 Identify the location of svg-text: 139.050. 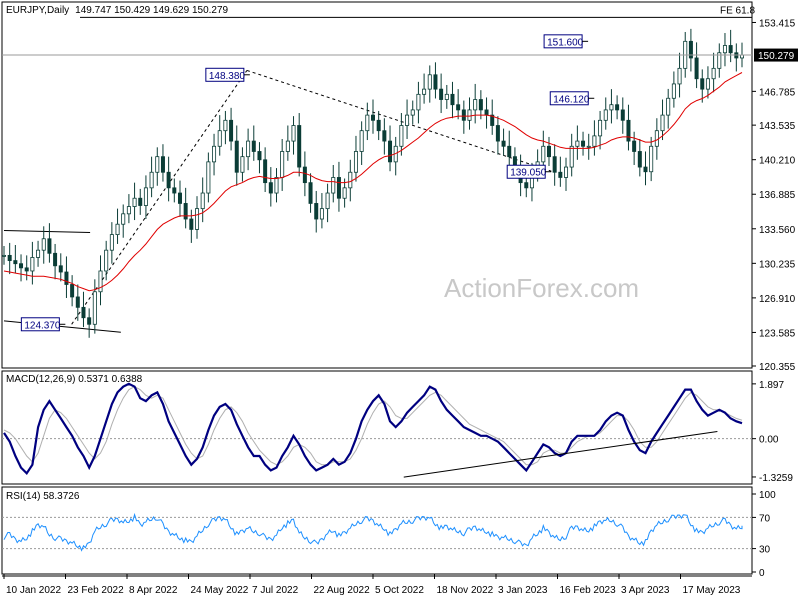
(528, 173).